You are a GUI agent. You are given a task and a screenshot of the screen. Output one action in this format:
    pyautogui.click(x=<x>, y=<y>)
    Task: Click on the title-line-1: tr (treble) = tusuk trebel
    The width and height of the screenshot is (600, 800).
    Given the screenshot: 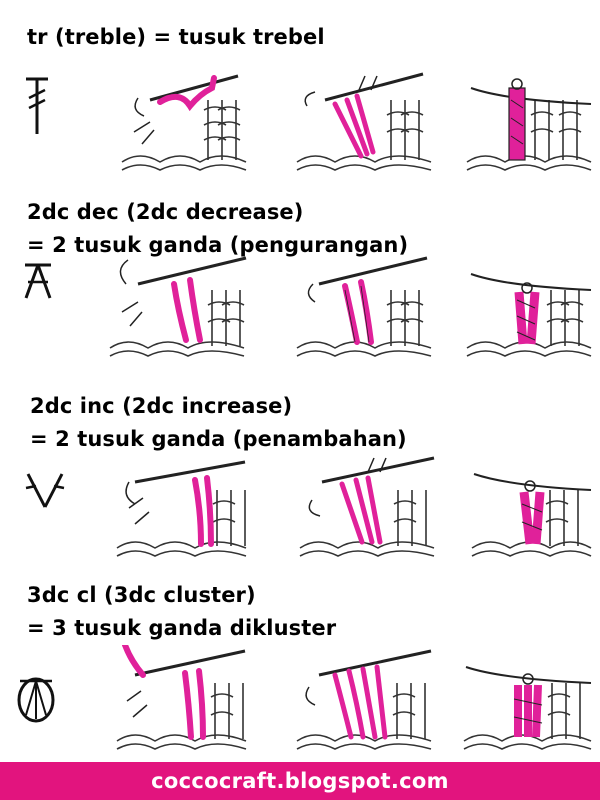 What is the action you would take?
    pyautogui.click(x=176, y=37)
    